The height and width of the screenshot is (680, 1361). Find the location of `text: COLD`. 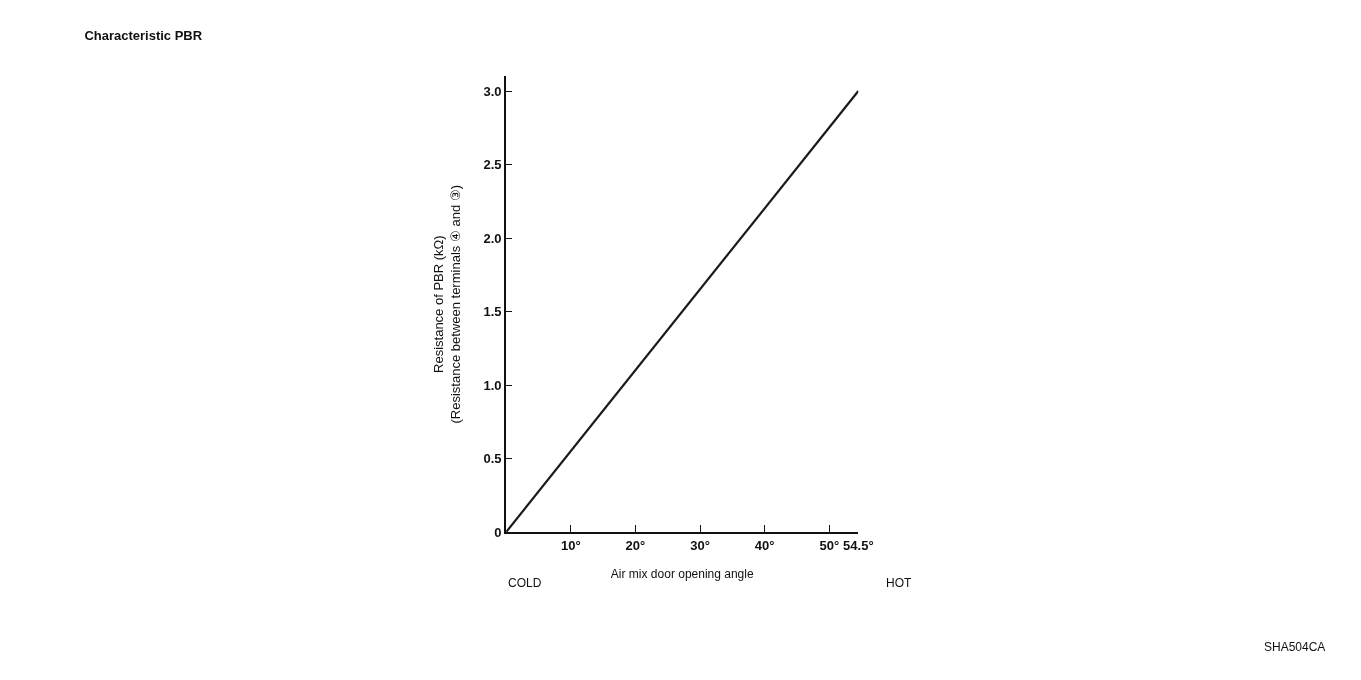

text: COLD is located at coordinates (525, 583).